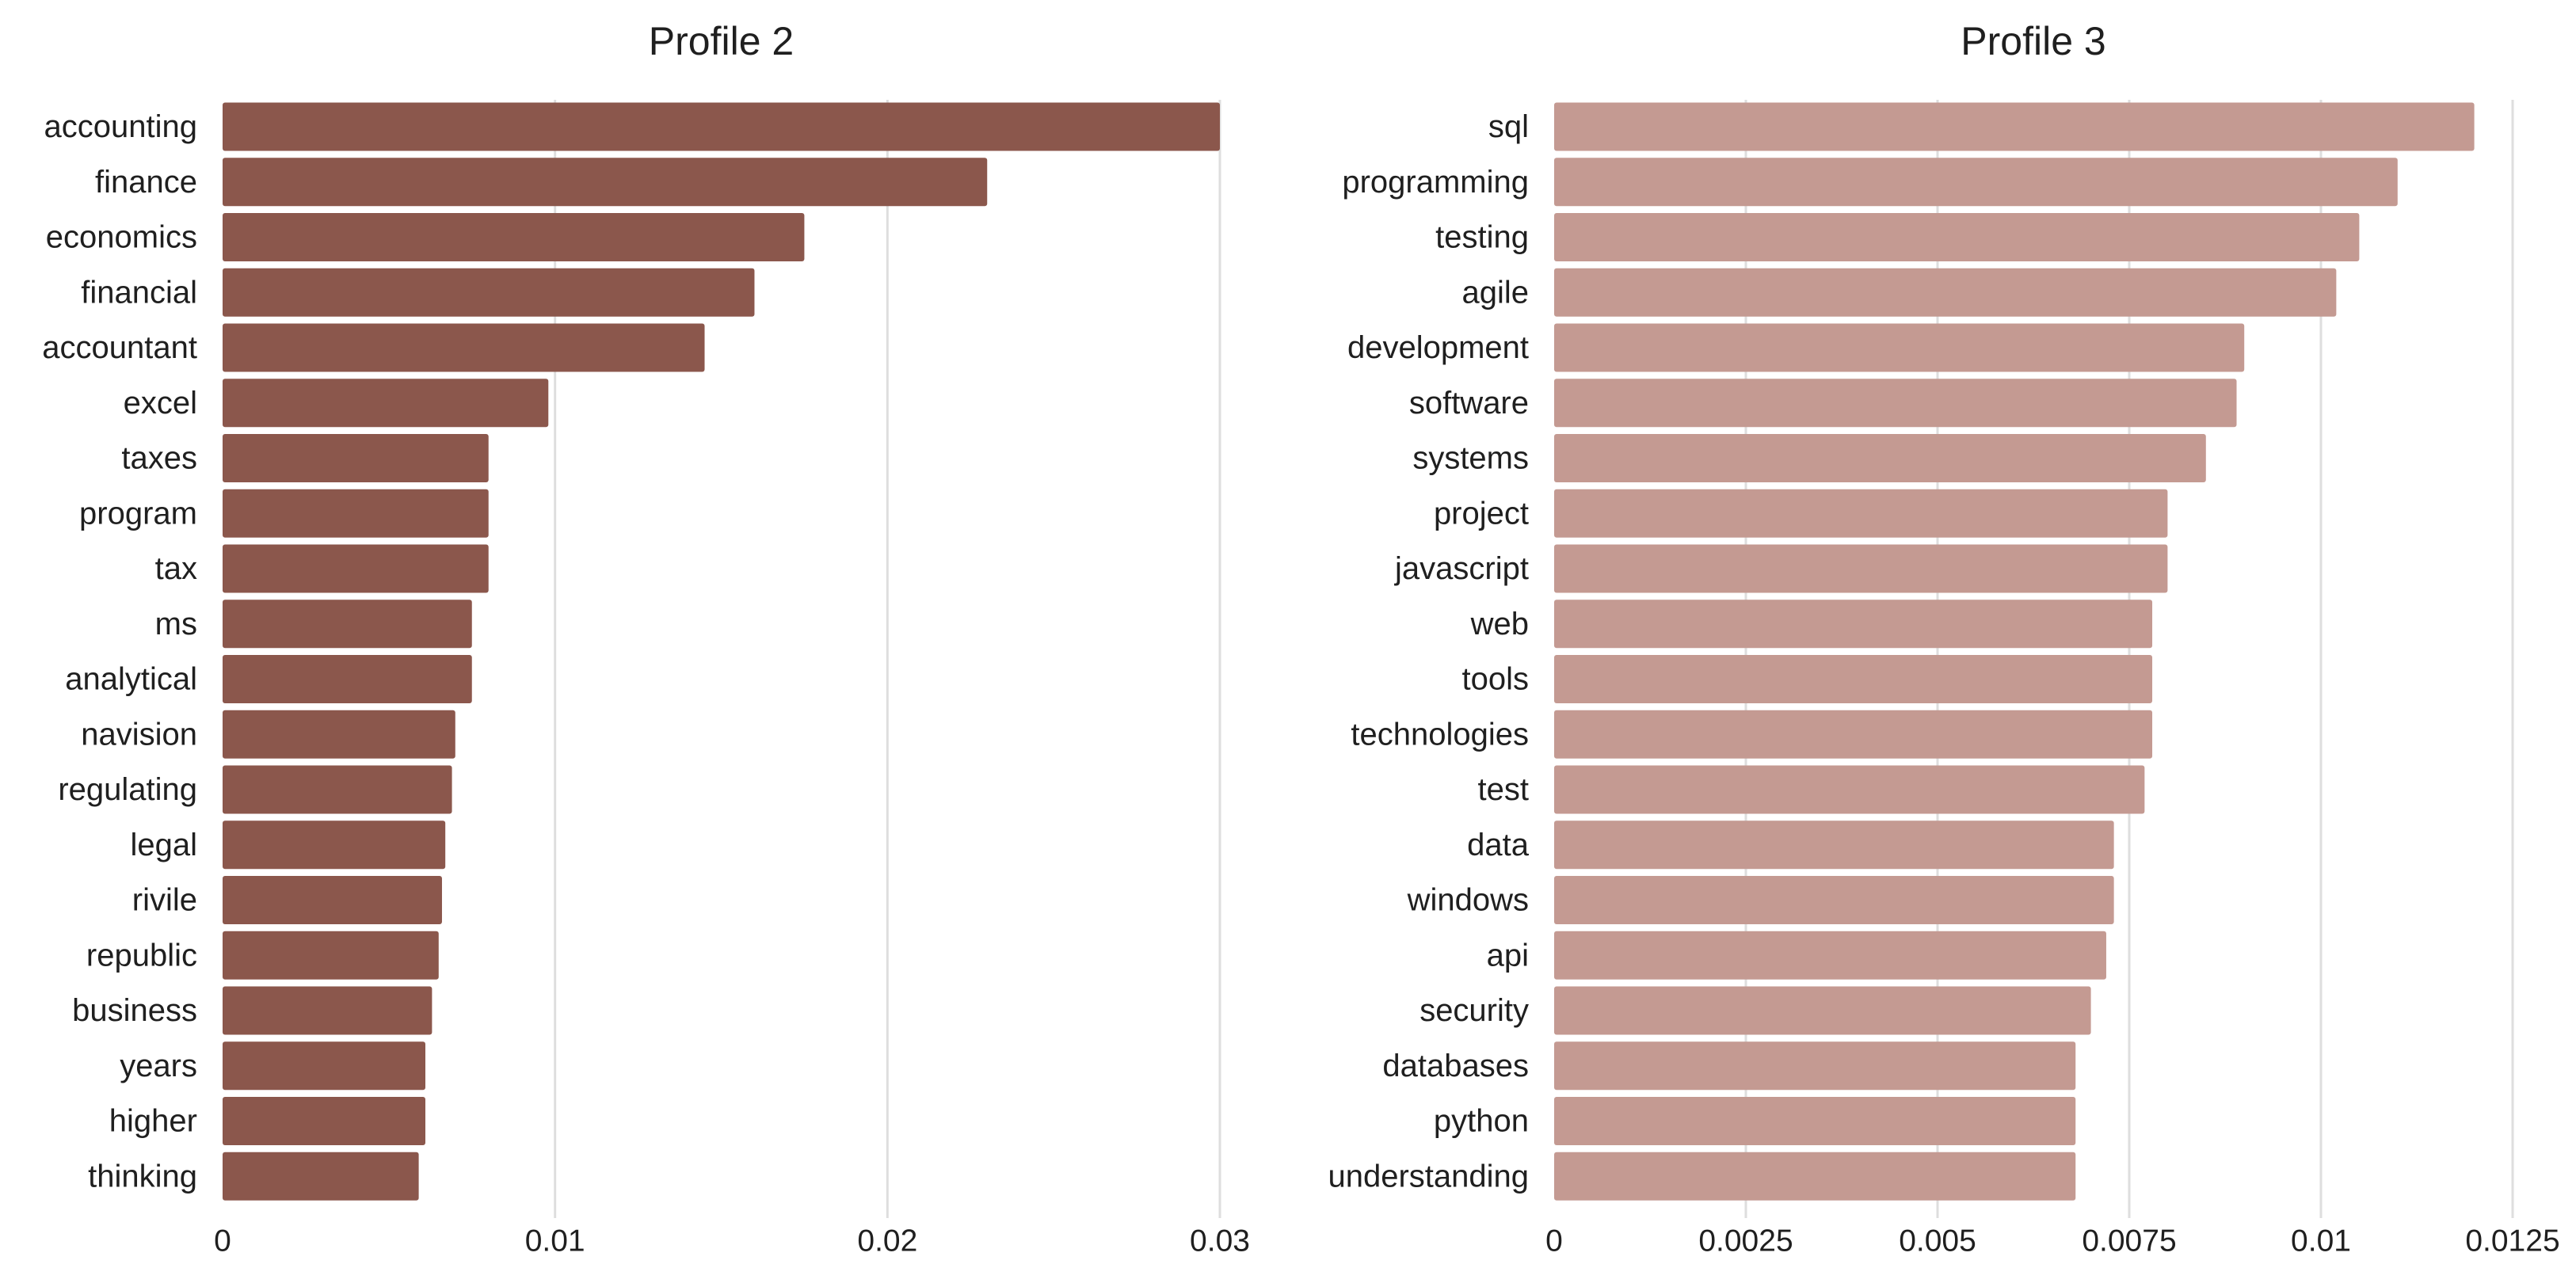 The width and height of the screenshot is (2576, 1283). What do you see at coordinates (128, 789) in the screenshot?
I see `category-label: regulating` at bounding box center [128, 789].